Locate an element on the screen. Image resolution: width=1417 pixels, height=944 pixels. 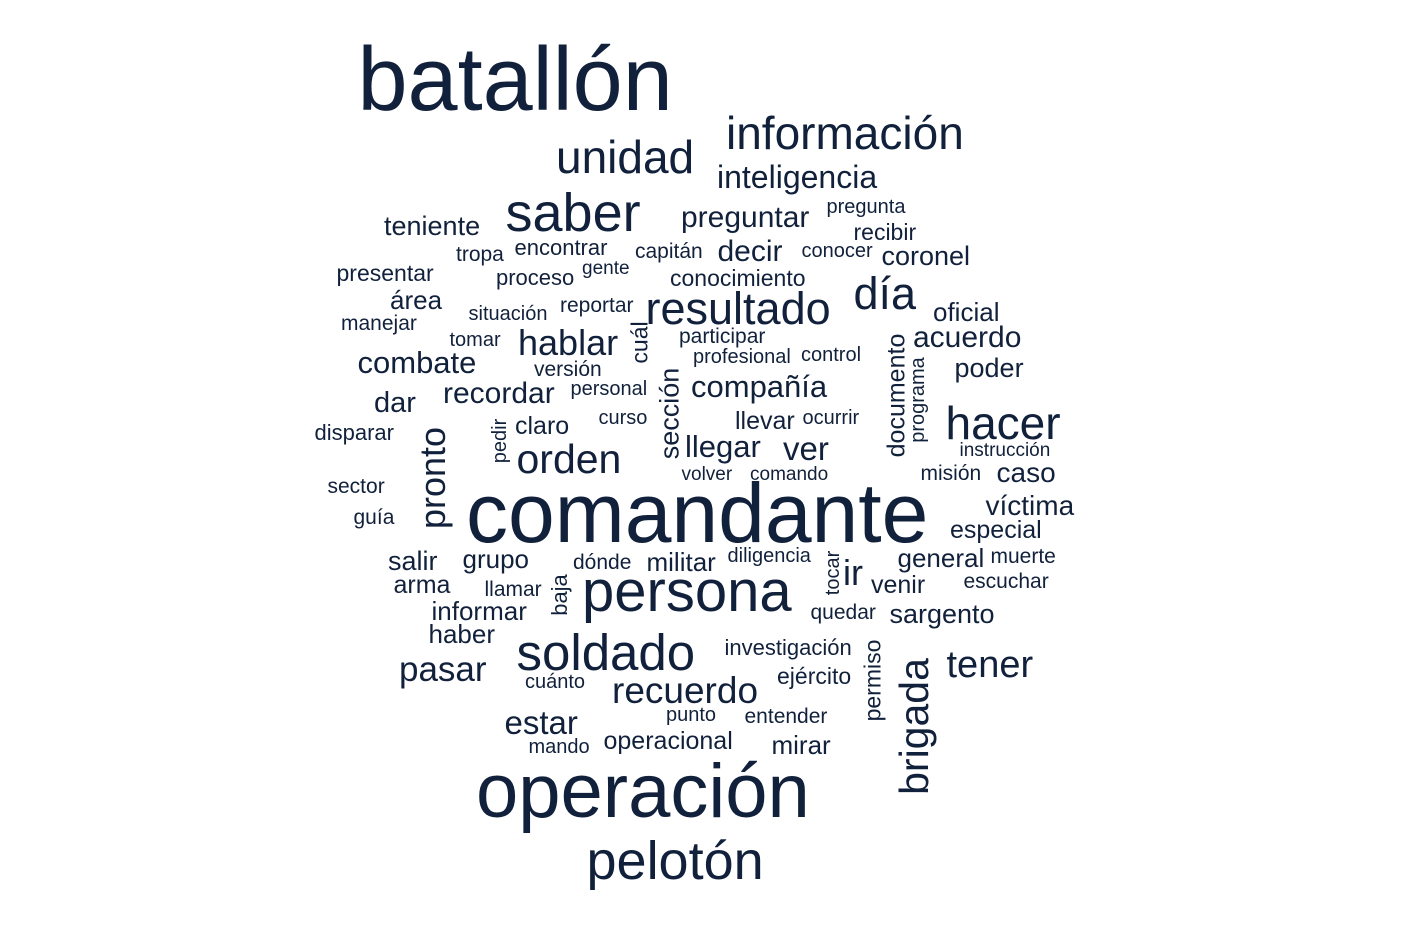
word-tomar: tomar is located at coordinates (475, 340).